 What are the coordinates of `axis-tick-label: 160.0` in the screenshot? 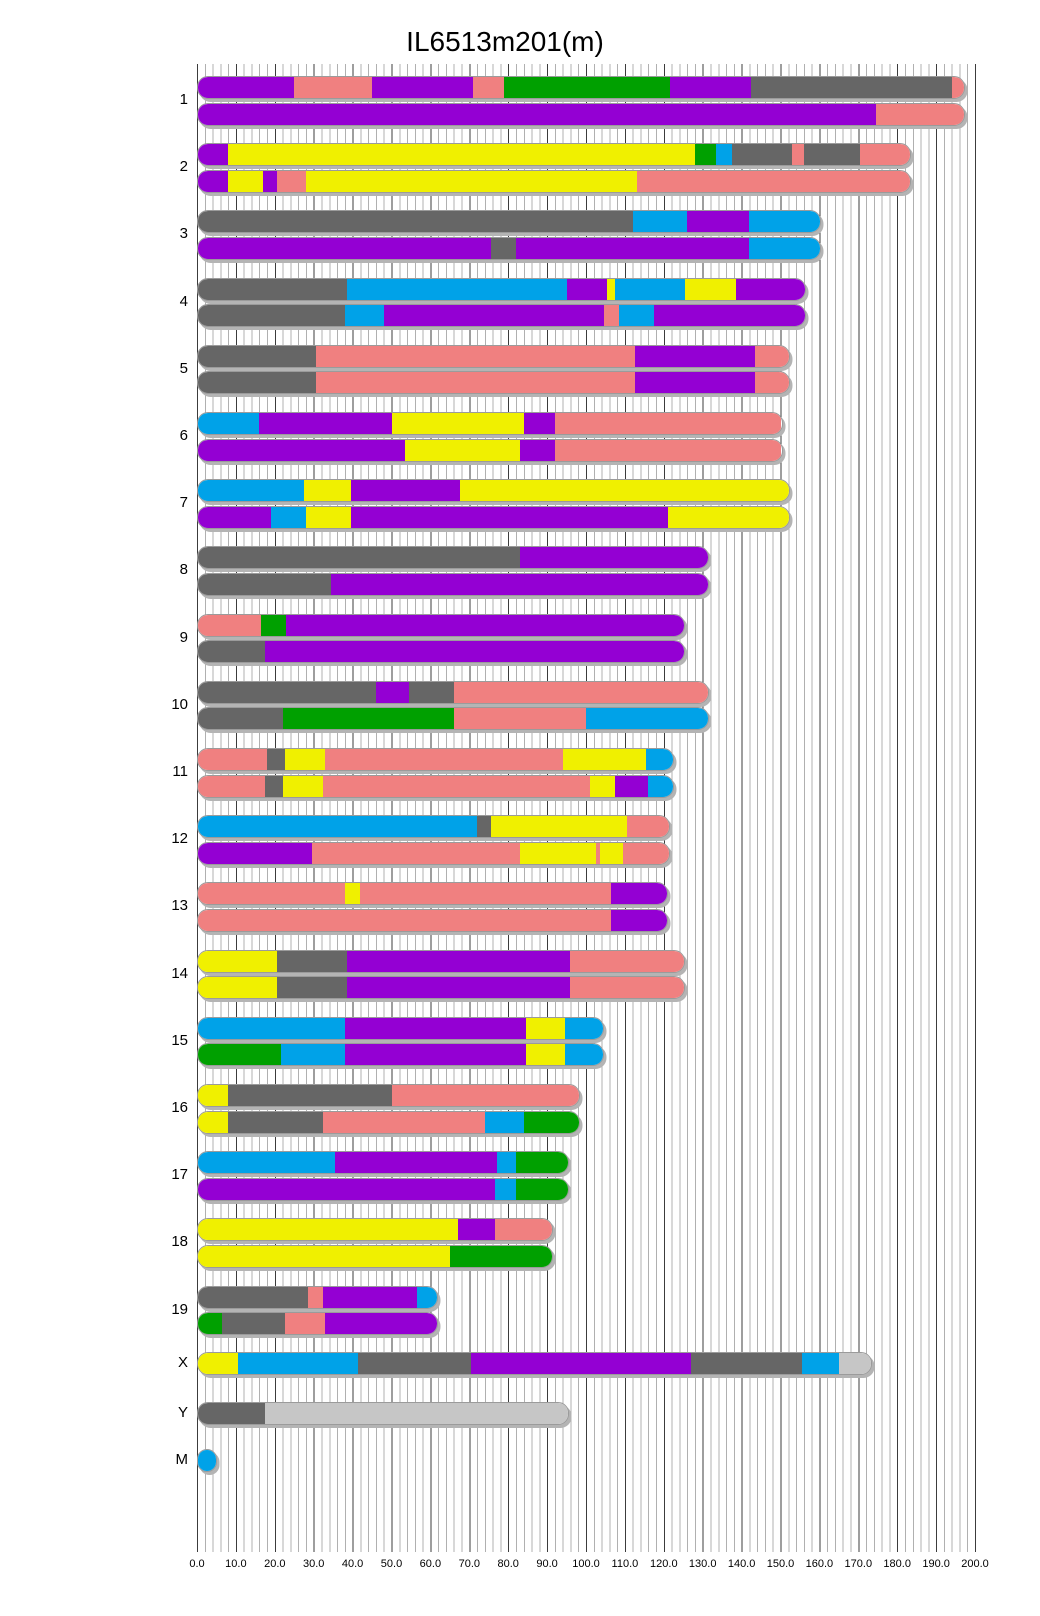 It's located at (819, 1564).